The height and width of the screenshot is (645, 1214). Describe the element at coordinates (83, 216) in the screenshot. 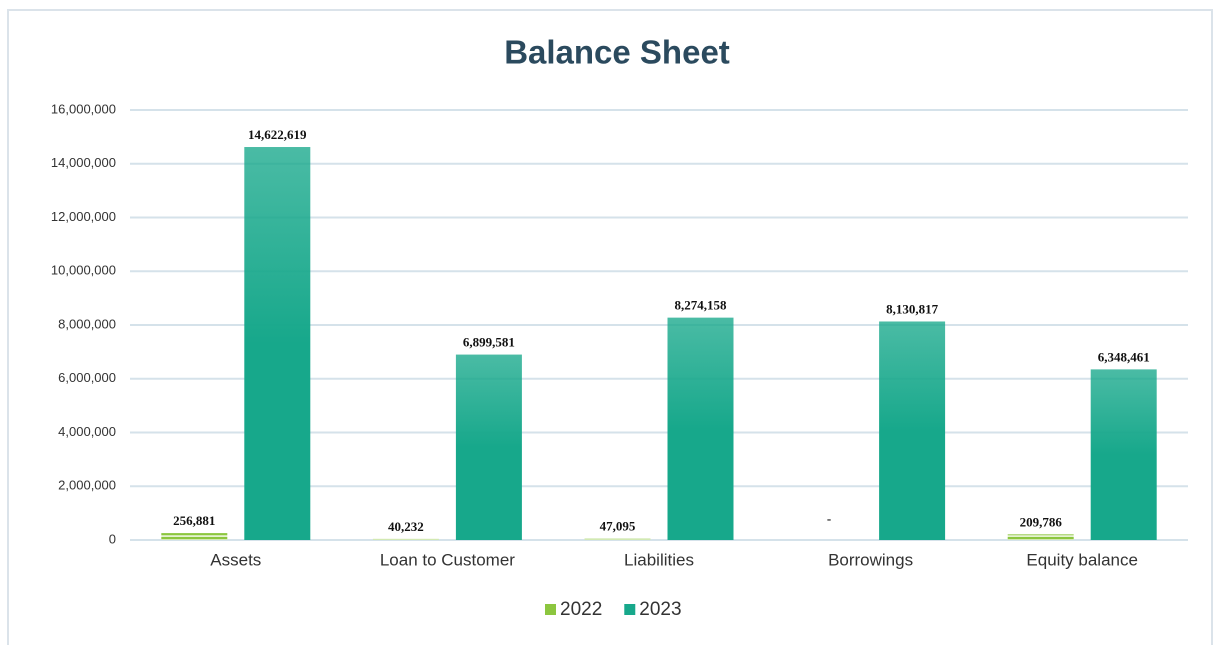

I see `y-tick-label: 12,000,000` at that location.